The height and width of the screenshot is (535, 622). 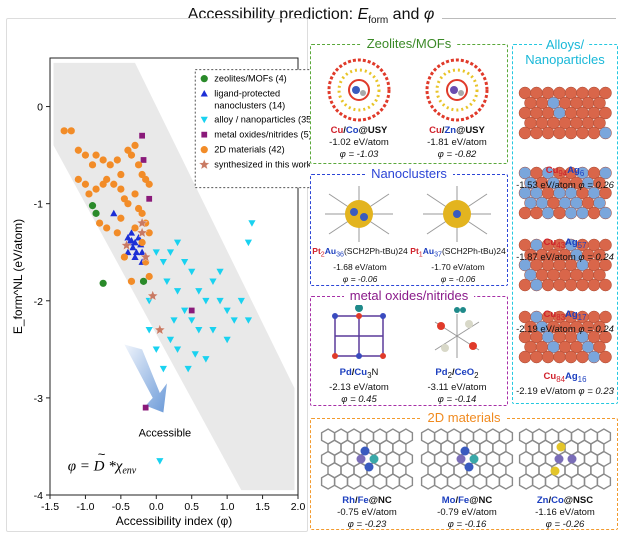 What do you see at coordinates (165, 434) in the screenshot?
I see `accessible-label: Accessible` at bounding box center [165, 434].